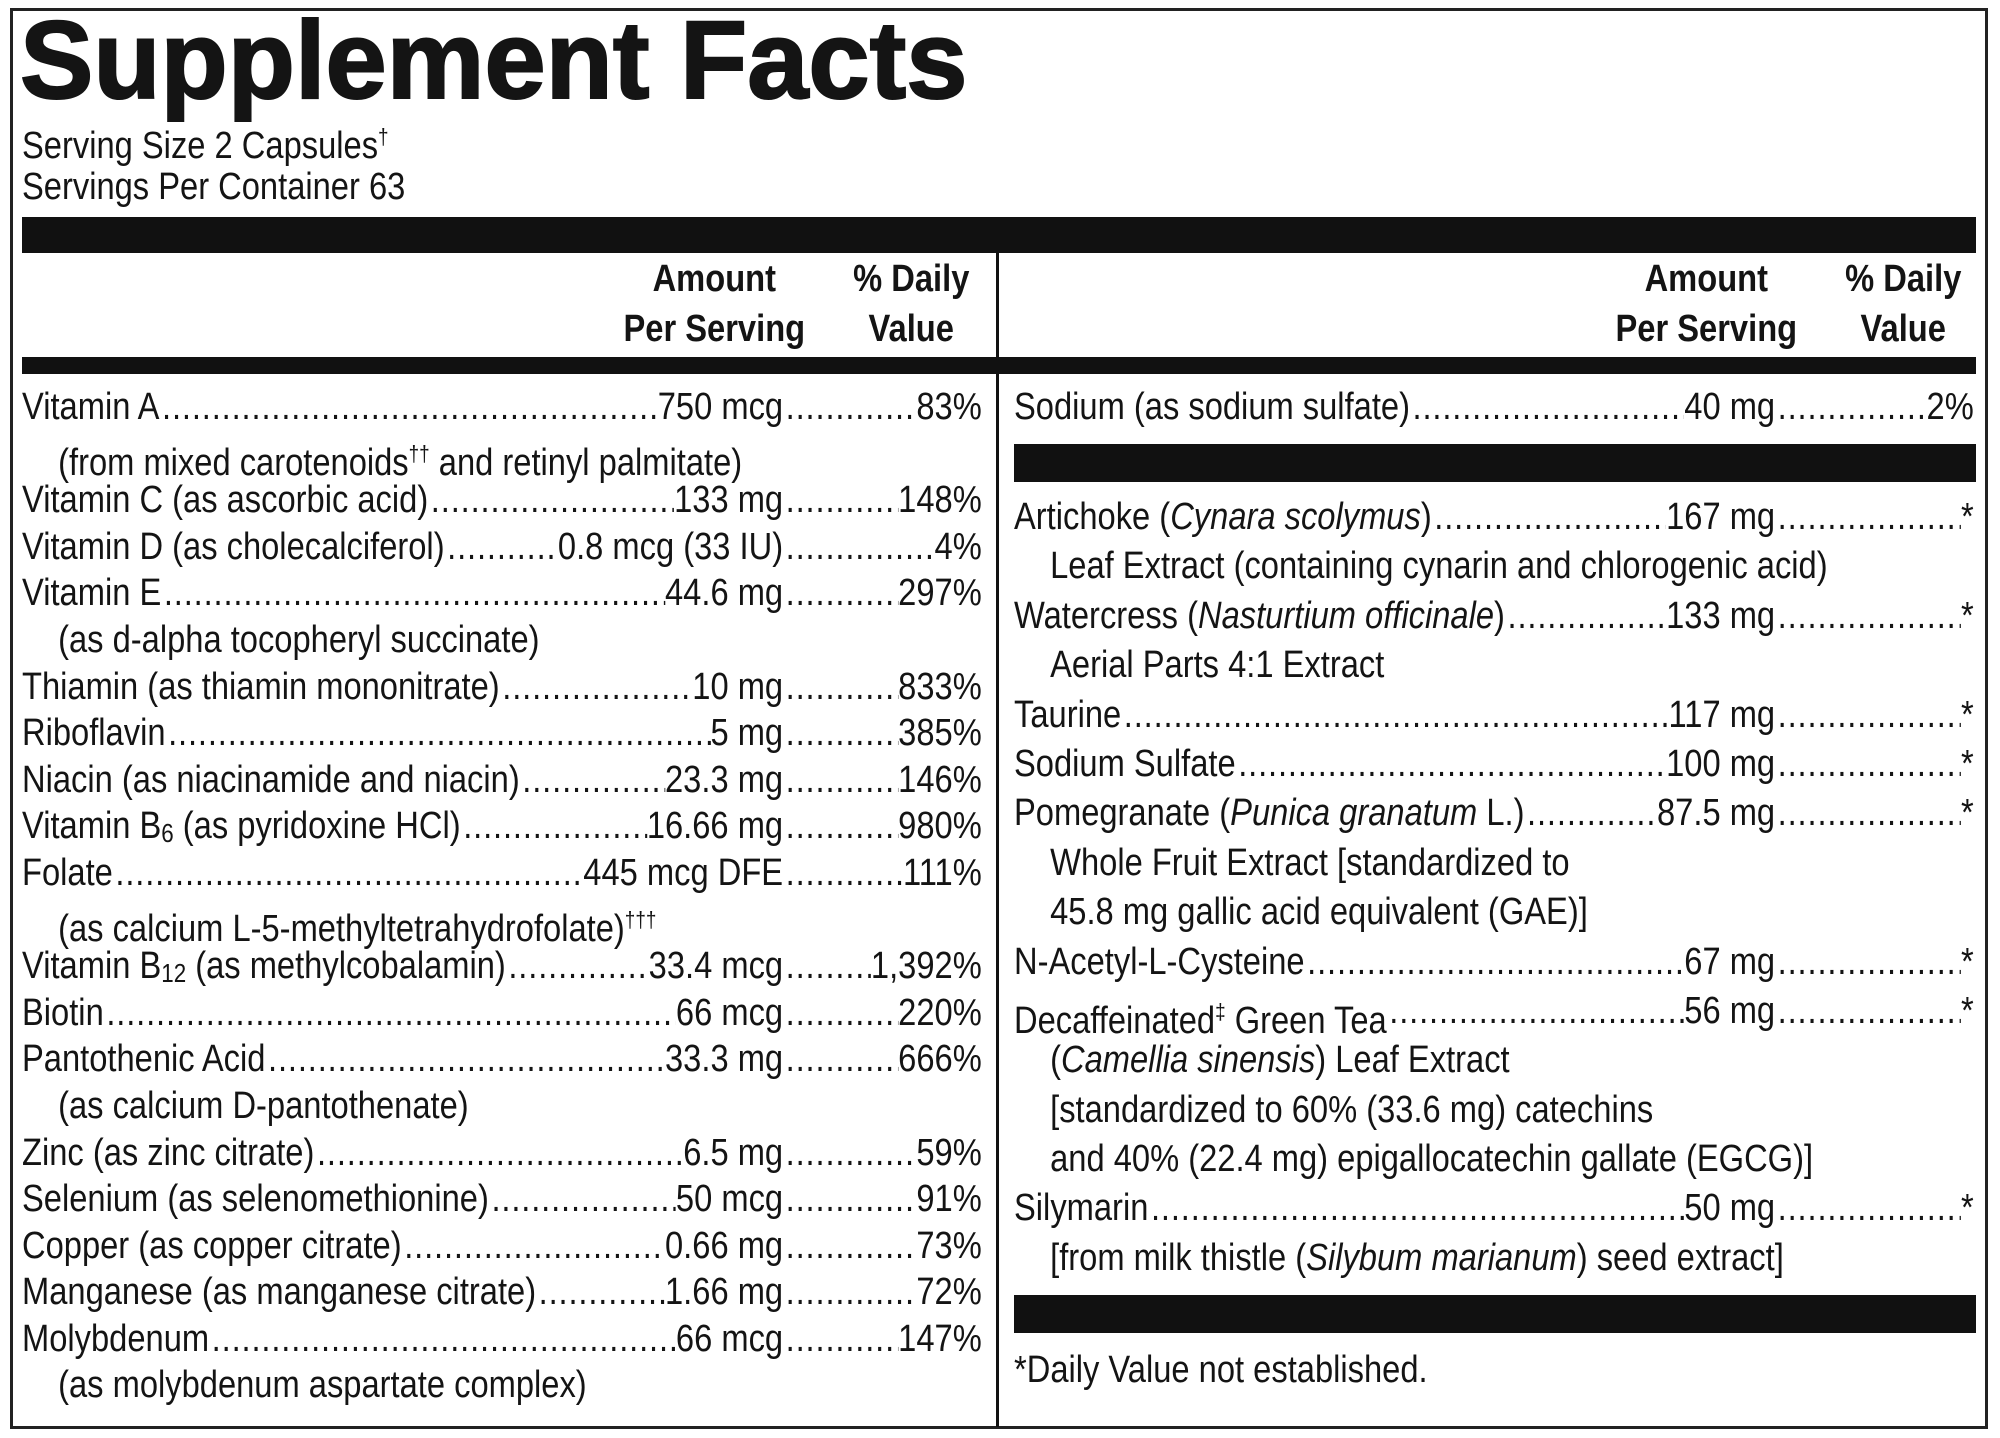 Image resolution: width=2000 pixels, height=1438 pixels. Describe the element at coordinates (402, 733) in the screenshot. I see `amount-part: Riboflavin 5 mg` at that location.